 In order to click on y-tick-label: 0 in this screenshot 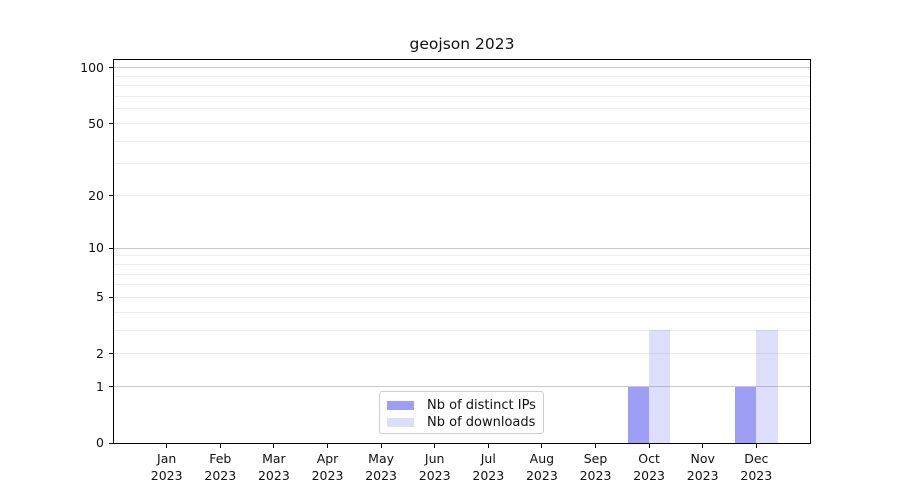, I will do `click(100, 442)`.